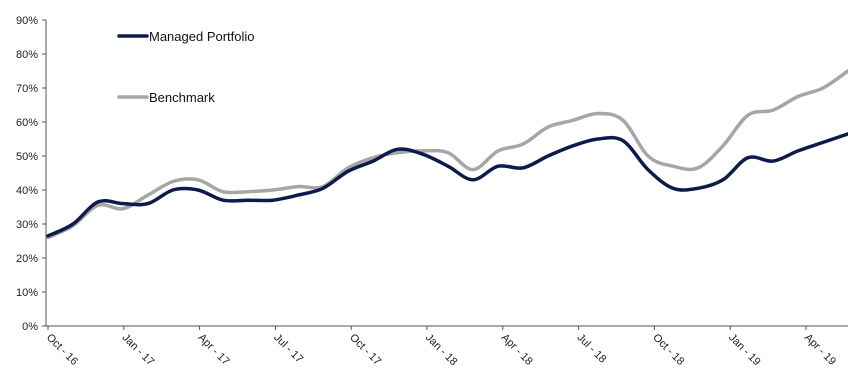 Image resolution: width=848 pixels, height=370 pixels. What do you see at coordinates (27, 21) in the screenshot?
I see `y-tick-label: 90%` at bounding box center [27, 21].